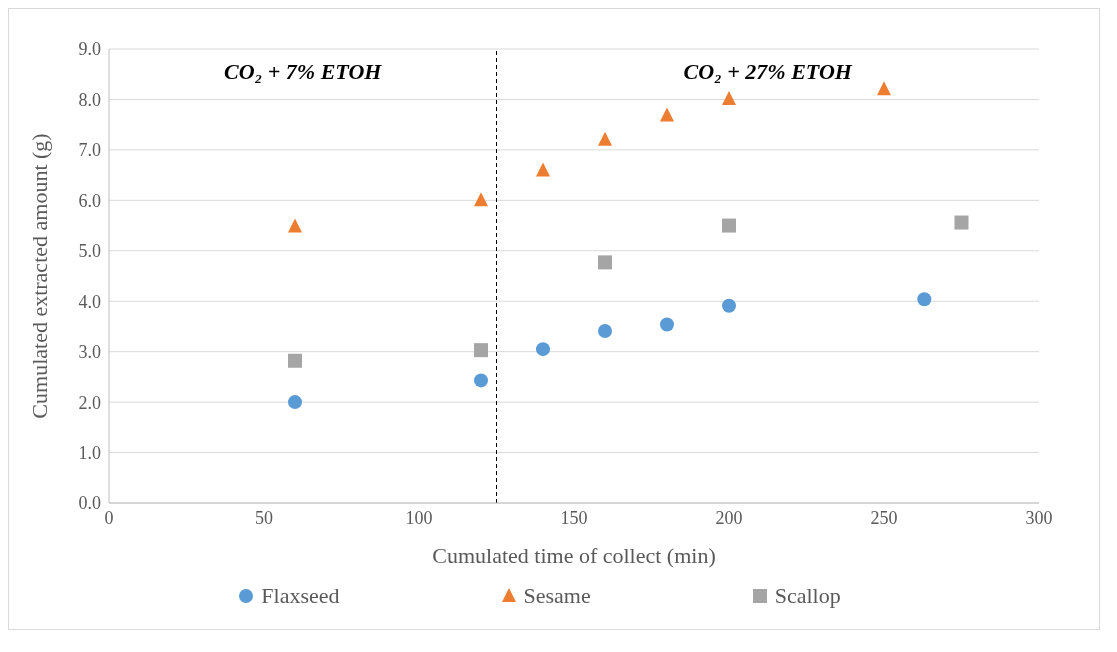 This screenshot has width=1117, height=652. I want to click on y-tick-label: 5.0, so click(89, 251).